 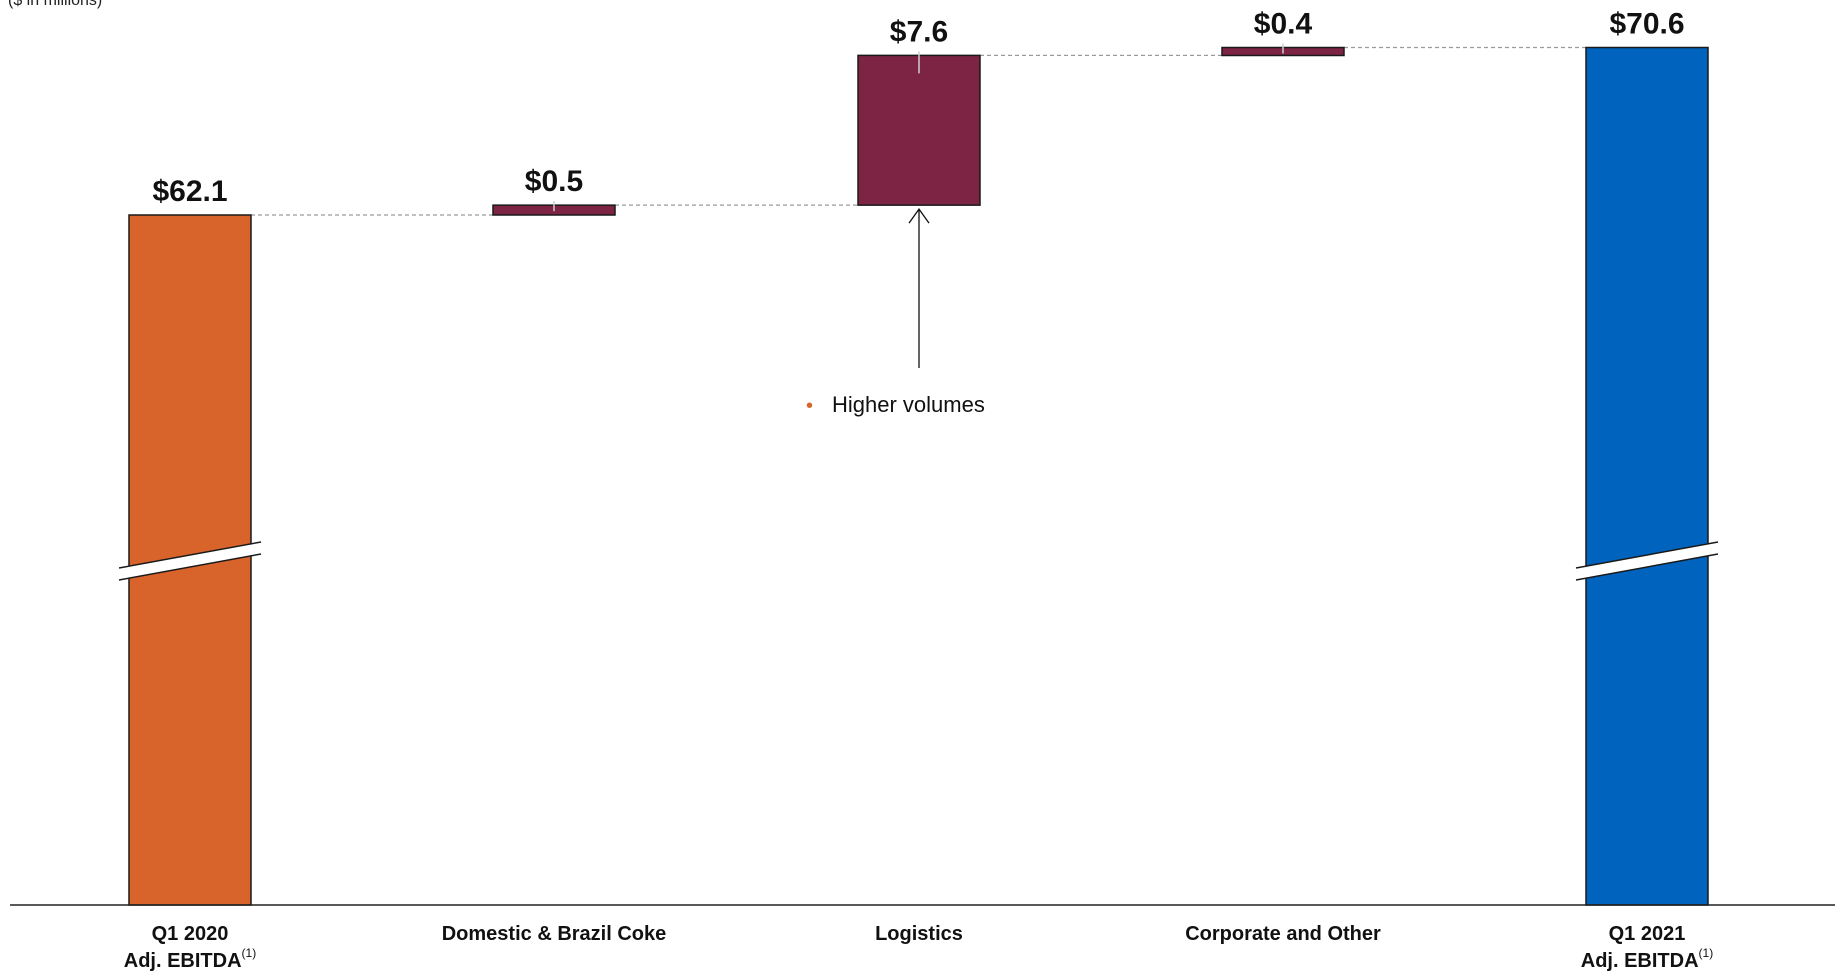 I want to click on total-bar, so click(x=1647, y=476).